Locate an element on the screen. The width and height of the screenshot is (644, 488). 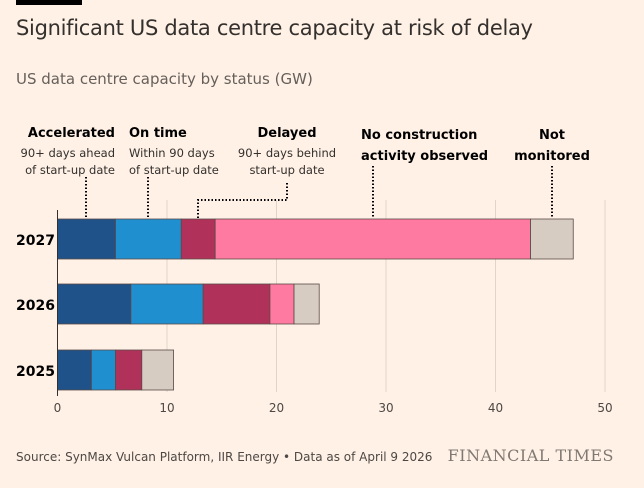
chart-subtitle: US data centre capacity by status (GW) is located at coordinates (164, 79).